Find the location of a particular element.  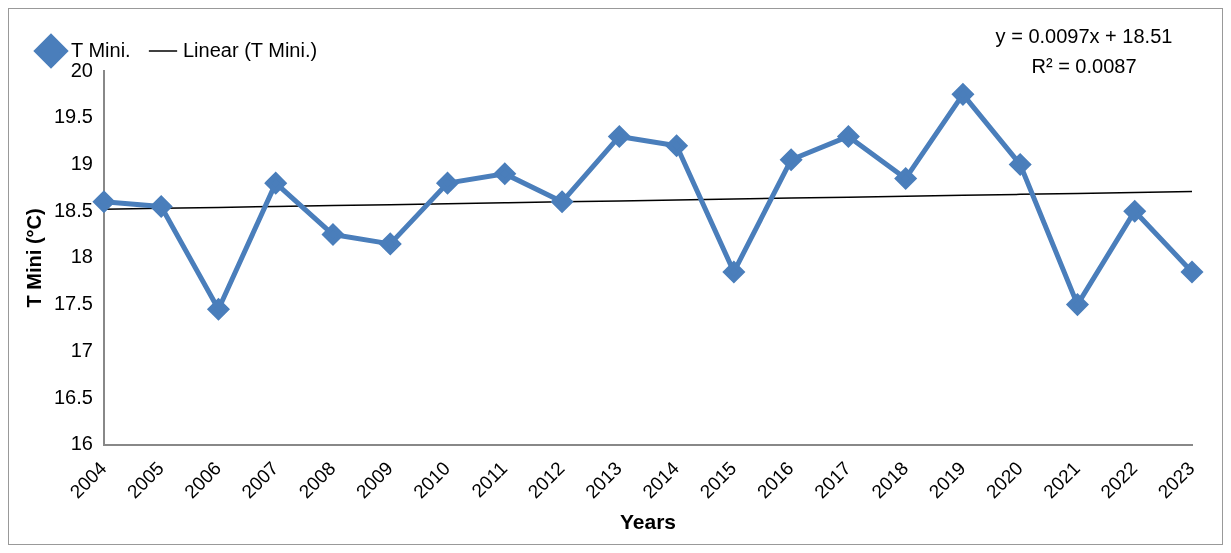

legend-label: T Mini. is located at coordinates (101, 49).